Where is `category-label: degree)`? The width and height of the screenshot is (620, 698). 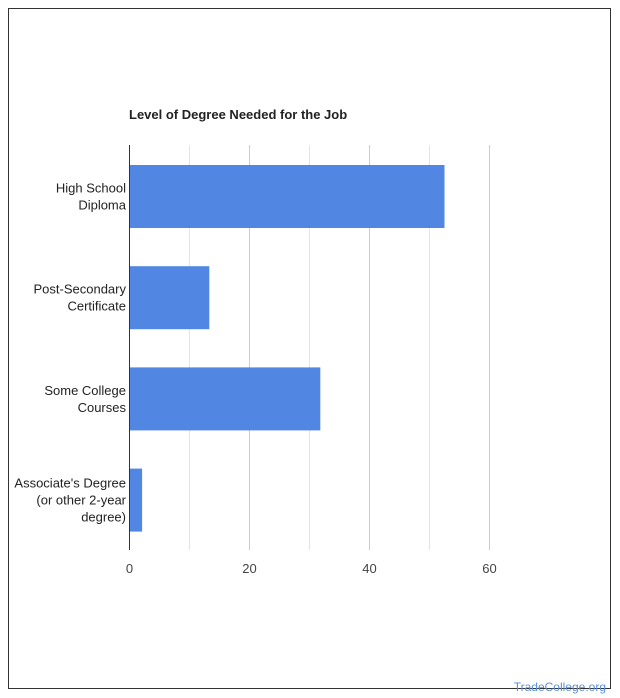
category-label: degree) is located at coordinates (103, 517).